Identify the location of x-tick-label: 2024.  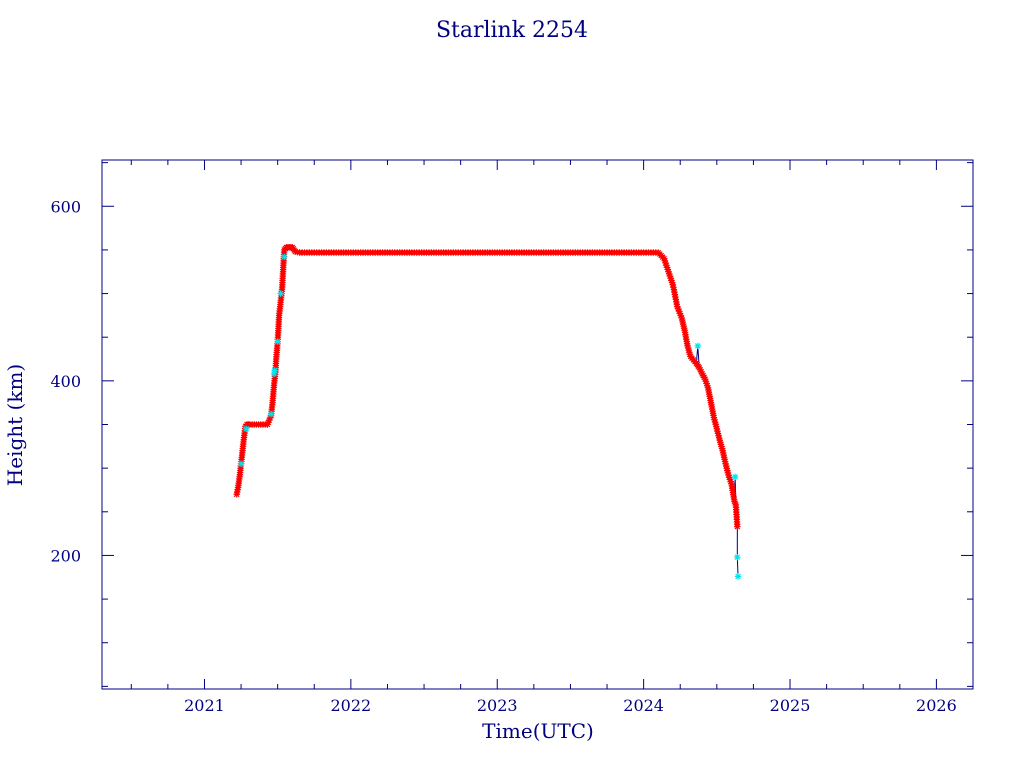
(643, 705).